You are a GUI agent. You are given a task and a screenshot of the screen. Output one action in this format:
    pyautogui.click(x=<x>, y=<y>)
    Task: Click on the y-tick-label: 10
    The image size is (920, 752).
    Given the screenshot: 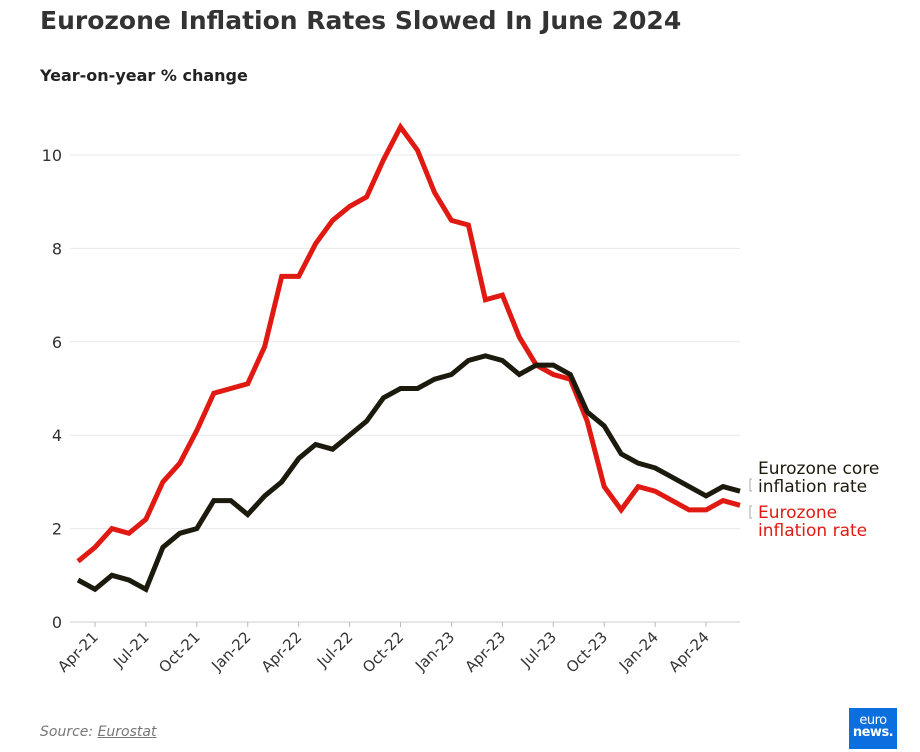 What is the action you would take?
    pyautogui.click(x=52, y=155)
    